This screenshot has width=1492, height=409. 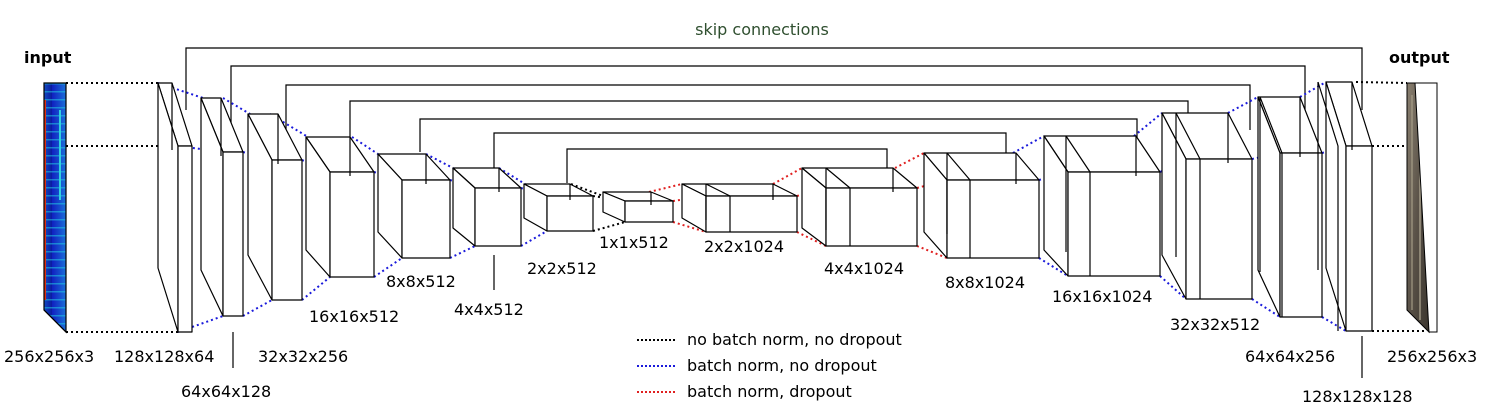 I want to click on enc-label-3: 32x32x256, so click(x=303, y=356).